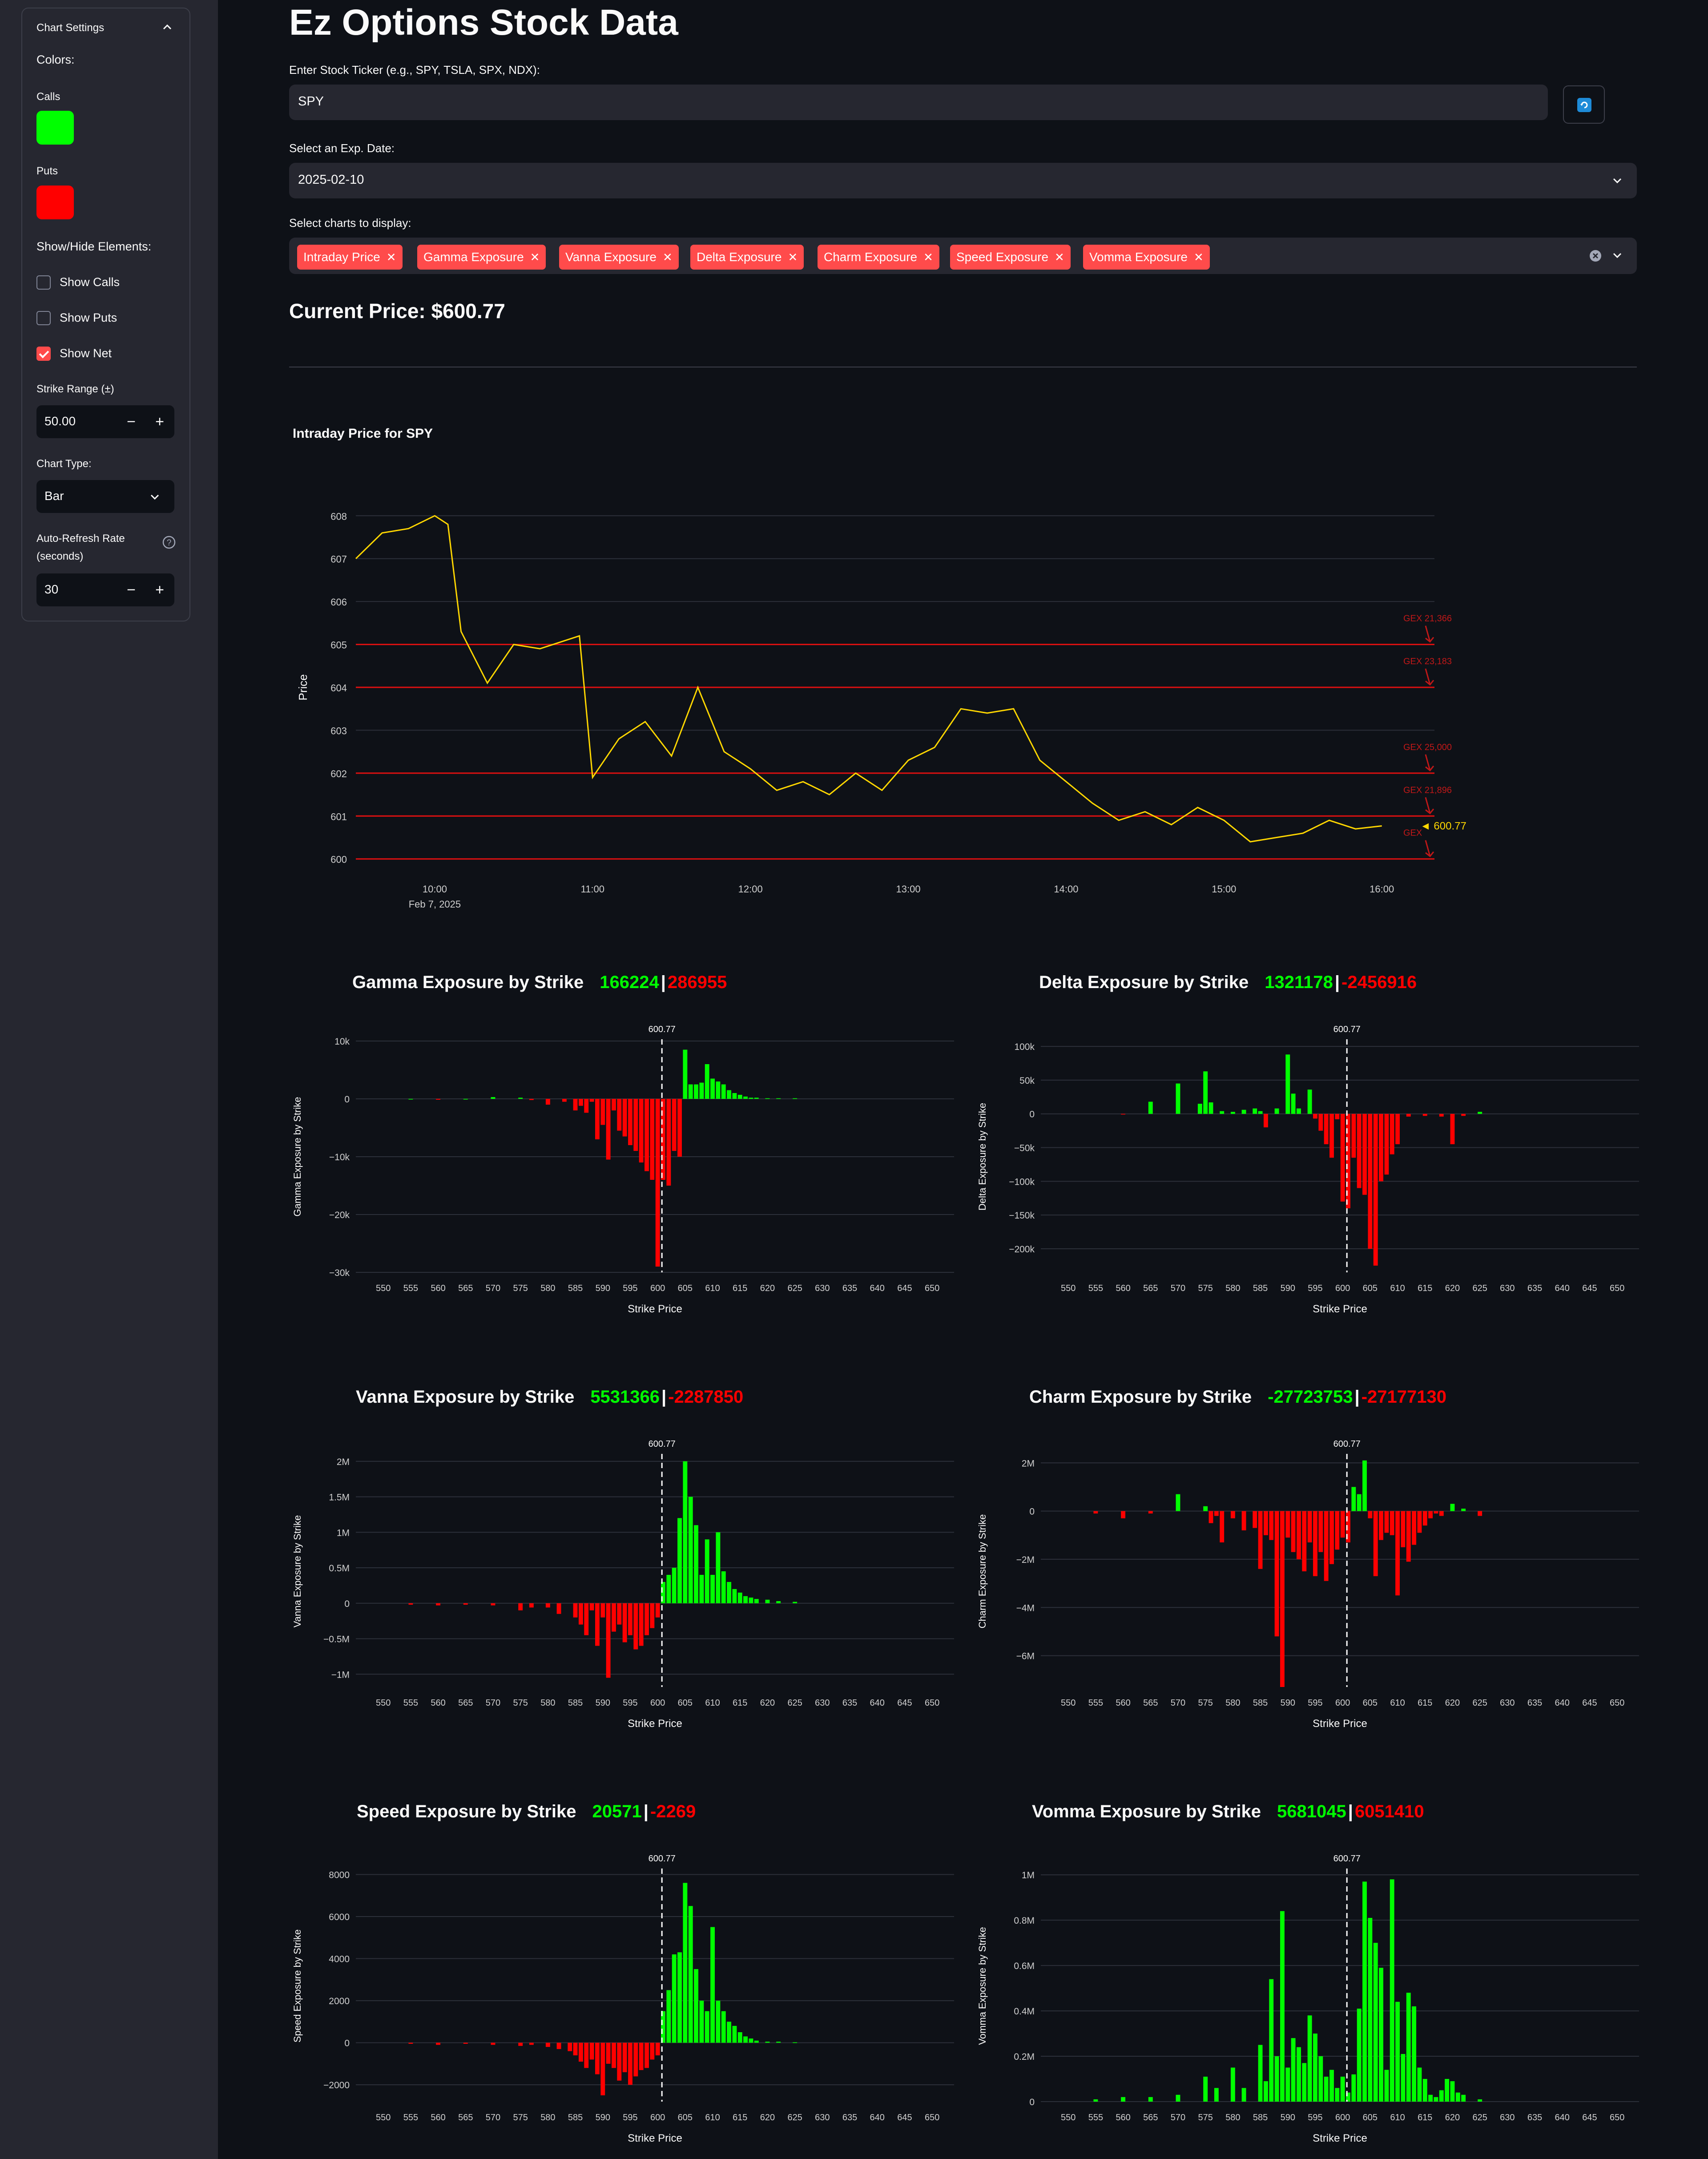 This screenshot has width=1708, height=2159. I want to click on ticker-input: SPY, so click(918, 102).